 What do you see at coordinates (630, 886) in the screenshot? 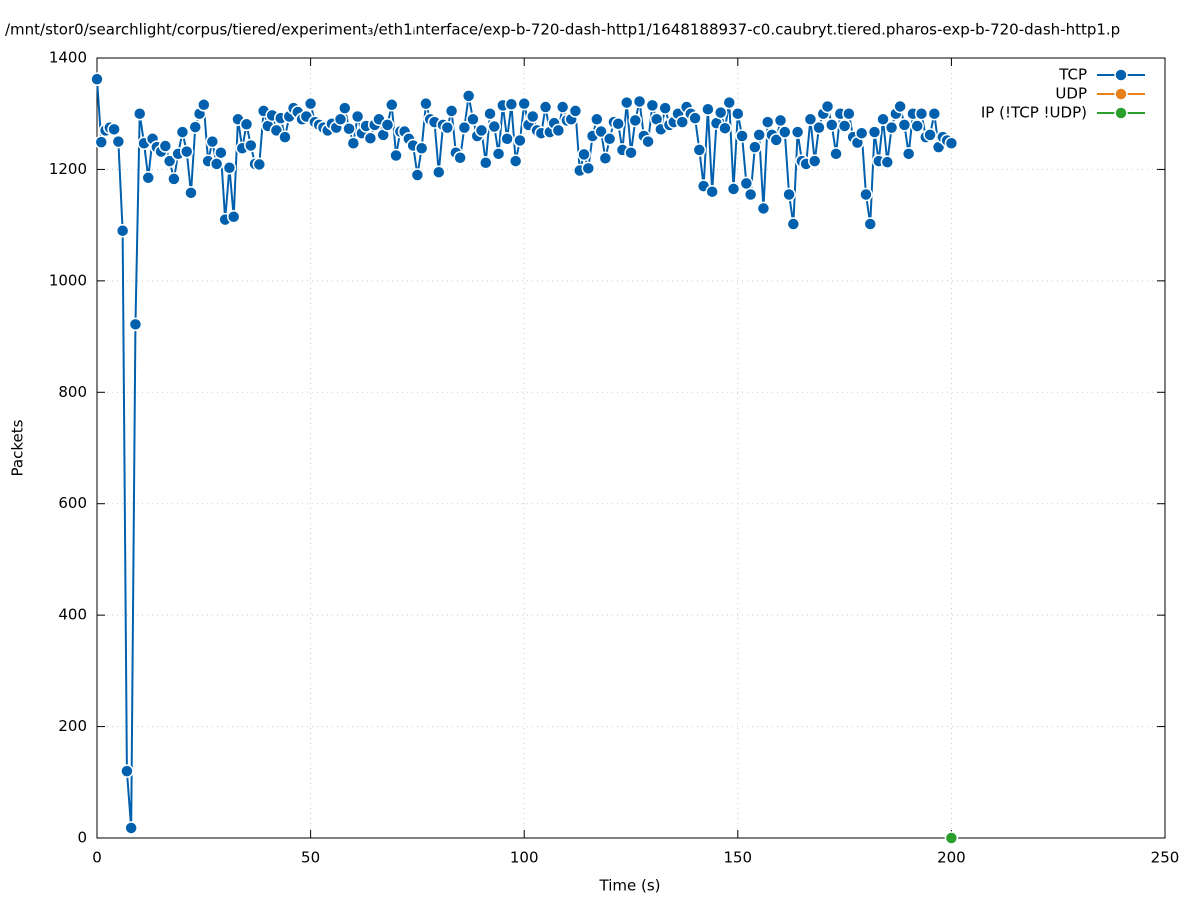
I see `x-axis-label: Time (s)` at bounding box center [630, 886].